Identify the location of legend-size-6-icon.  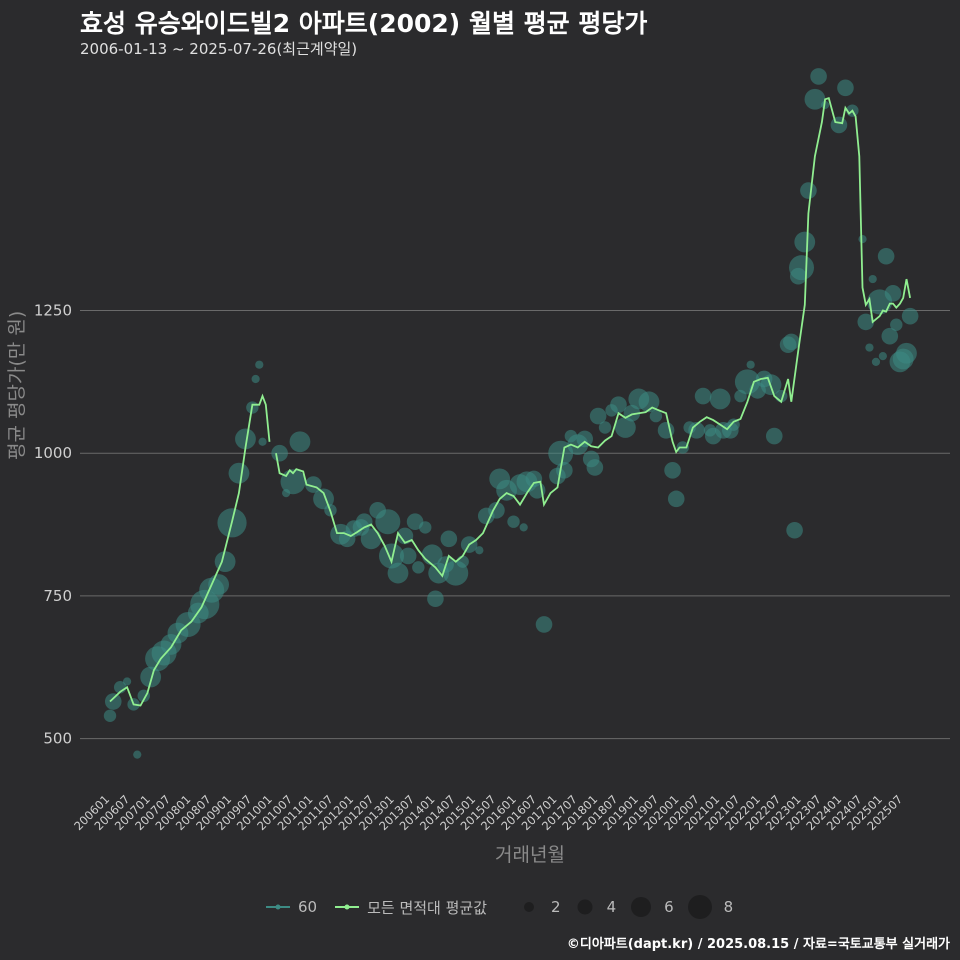
(641, 907).